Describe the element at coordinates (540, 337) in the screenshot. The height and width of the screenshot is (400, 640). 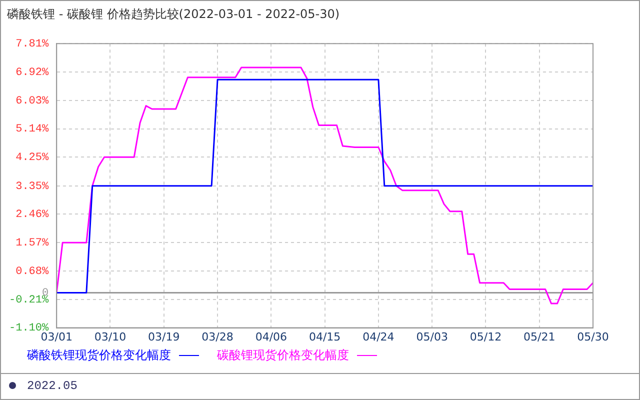
I see `x-tick-label: 05/21` at that location.